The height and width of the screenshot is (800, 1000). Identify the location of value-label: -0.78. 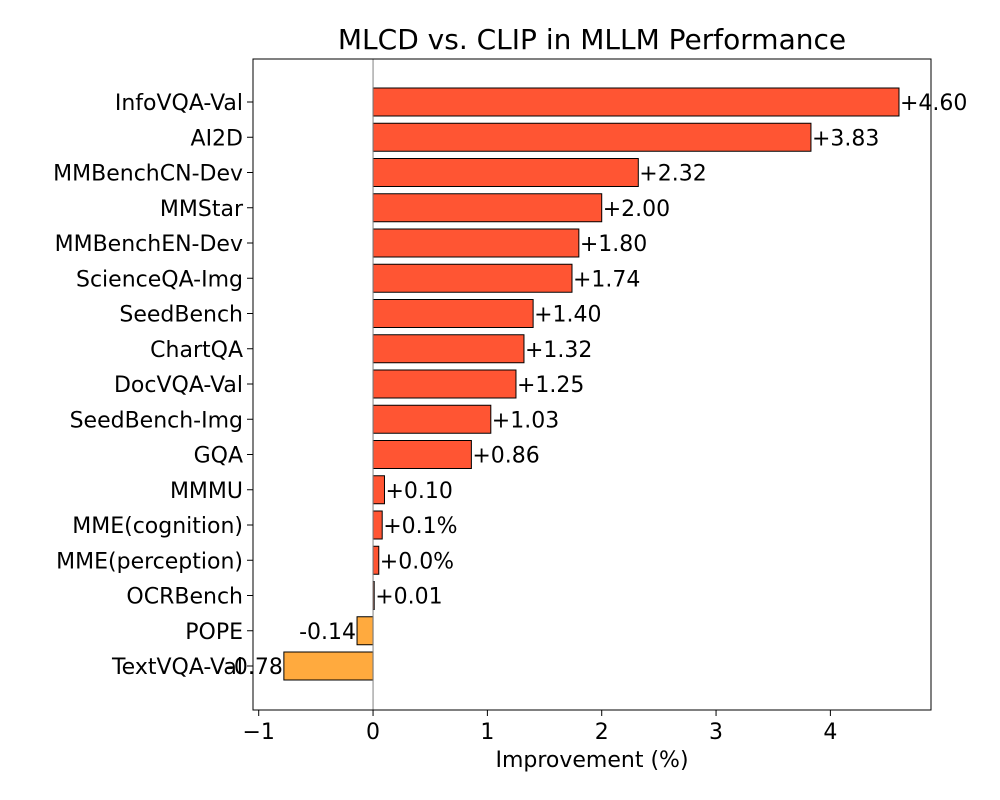
(254, 667).